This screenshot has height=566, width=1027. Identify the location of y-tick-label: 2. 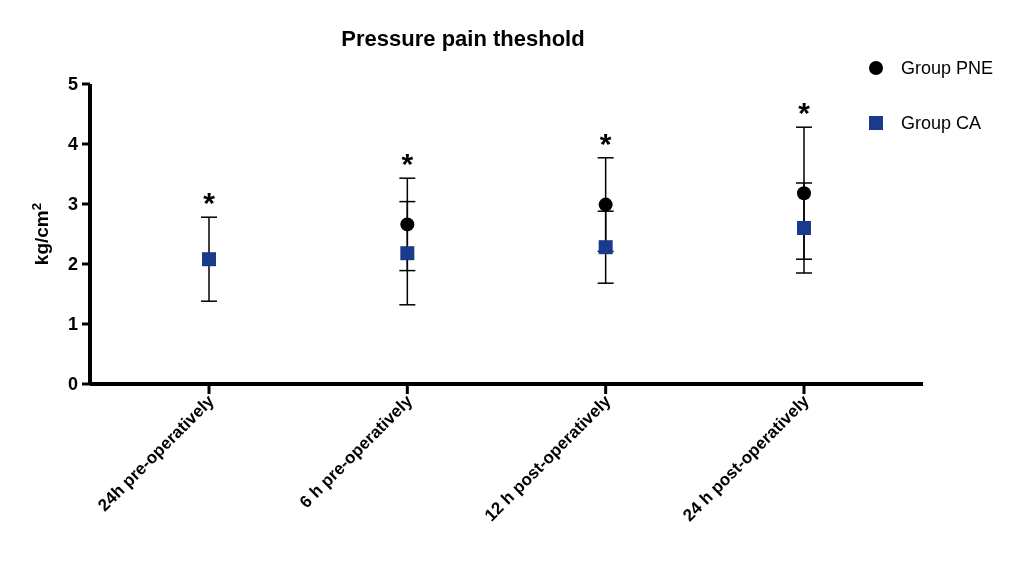
(72, 264).